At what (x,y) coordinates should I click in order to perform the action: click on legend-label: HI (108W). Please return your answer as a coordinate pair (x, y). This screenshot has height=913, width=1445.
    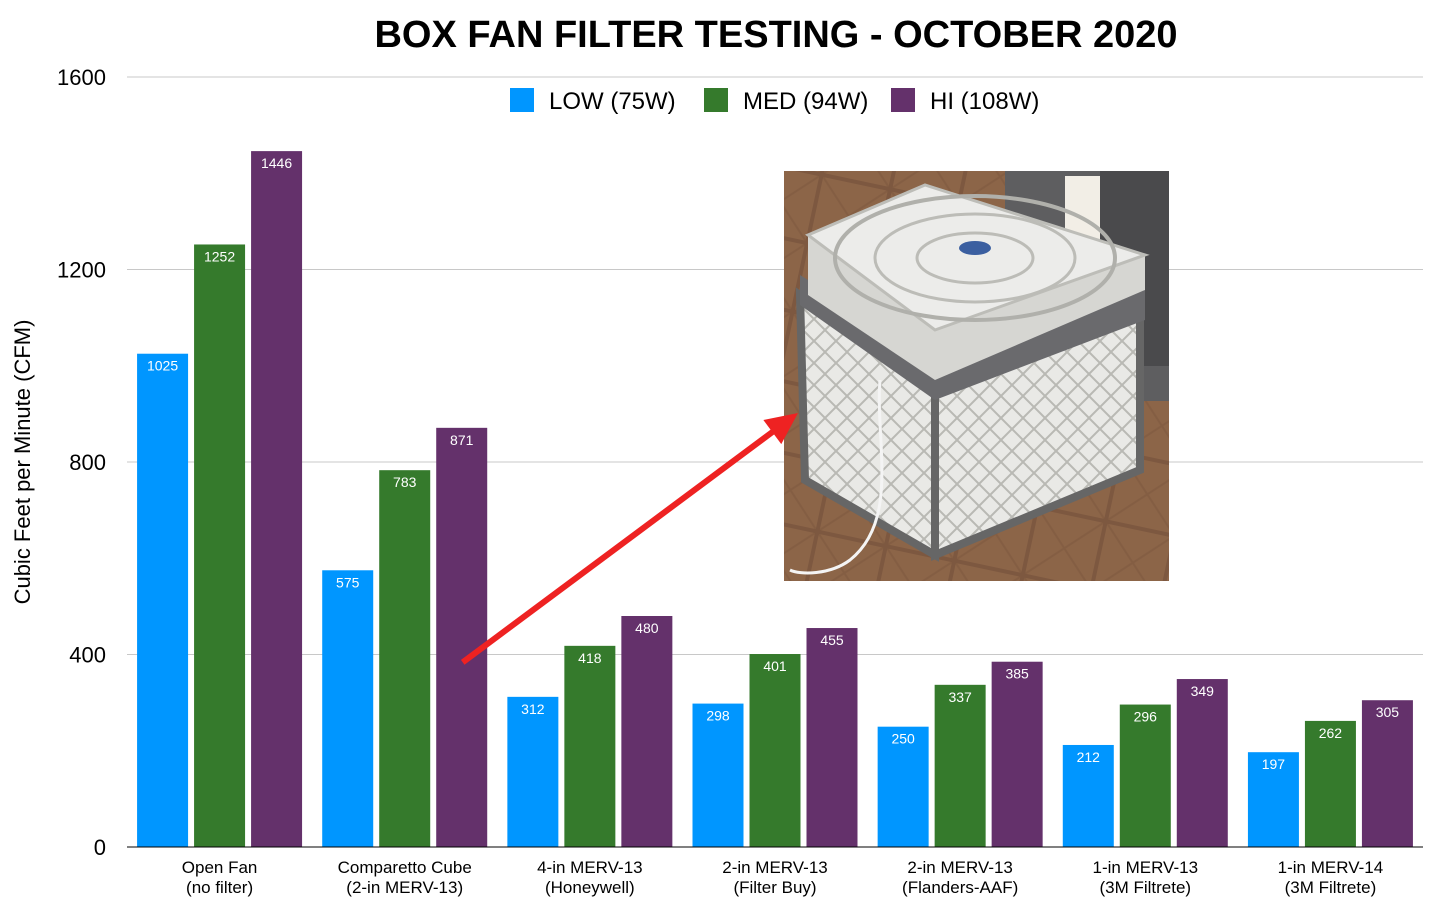
    Looking at the image, I should click on (984, 101).